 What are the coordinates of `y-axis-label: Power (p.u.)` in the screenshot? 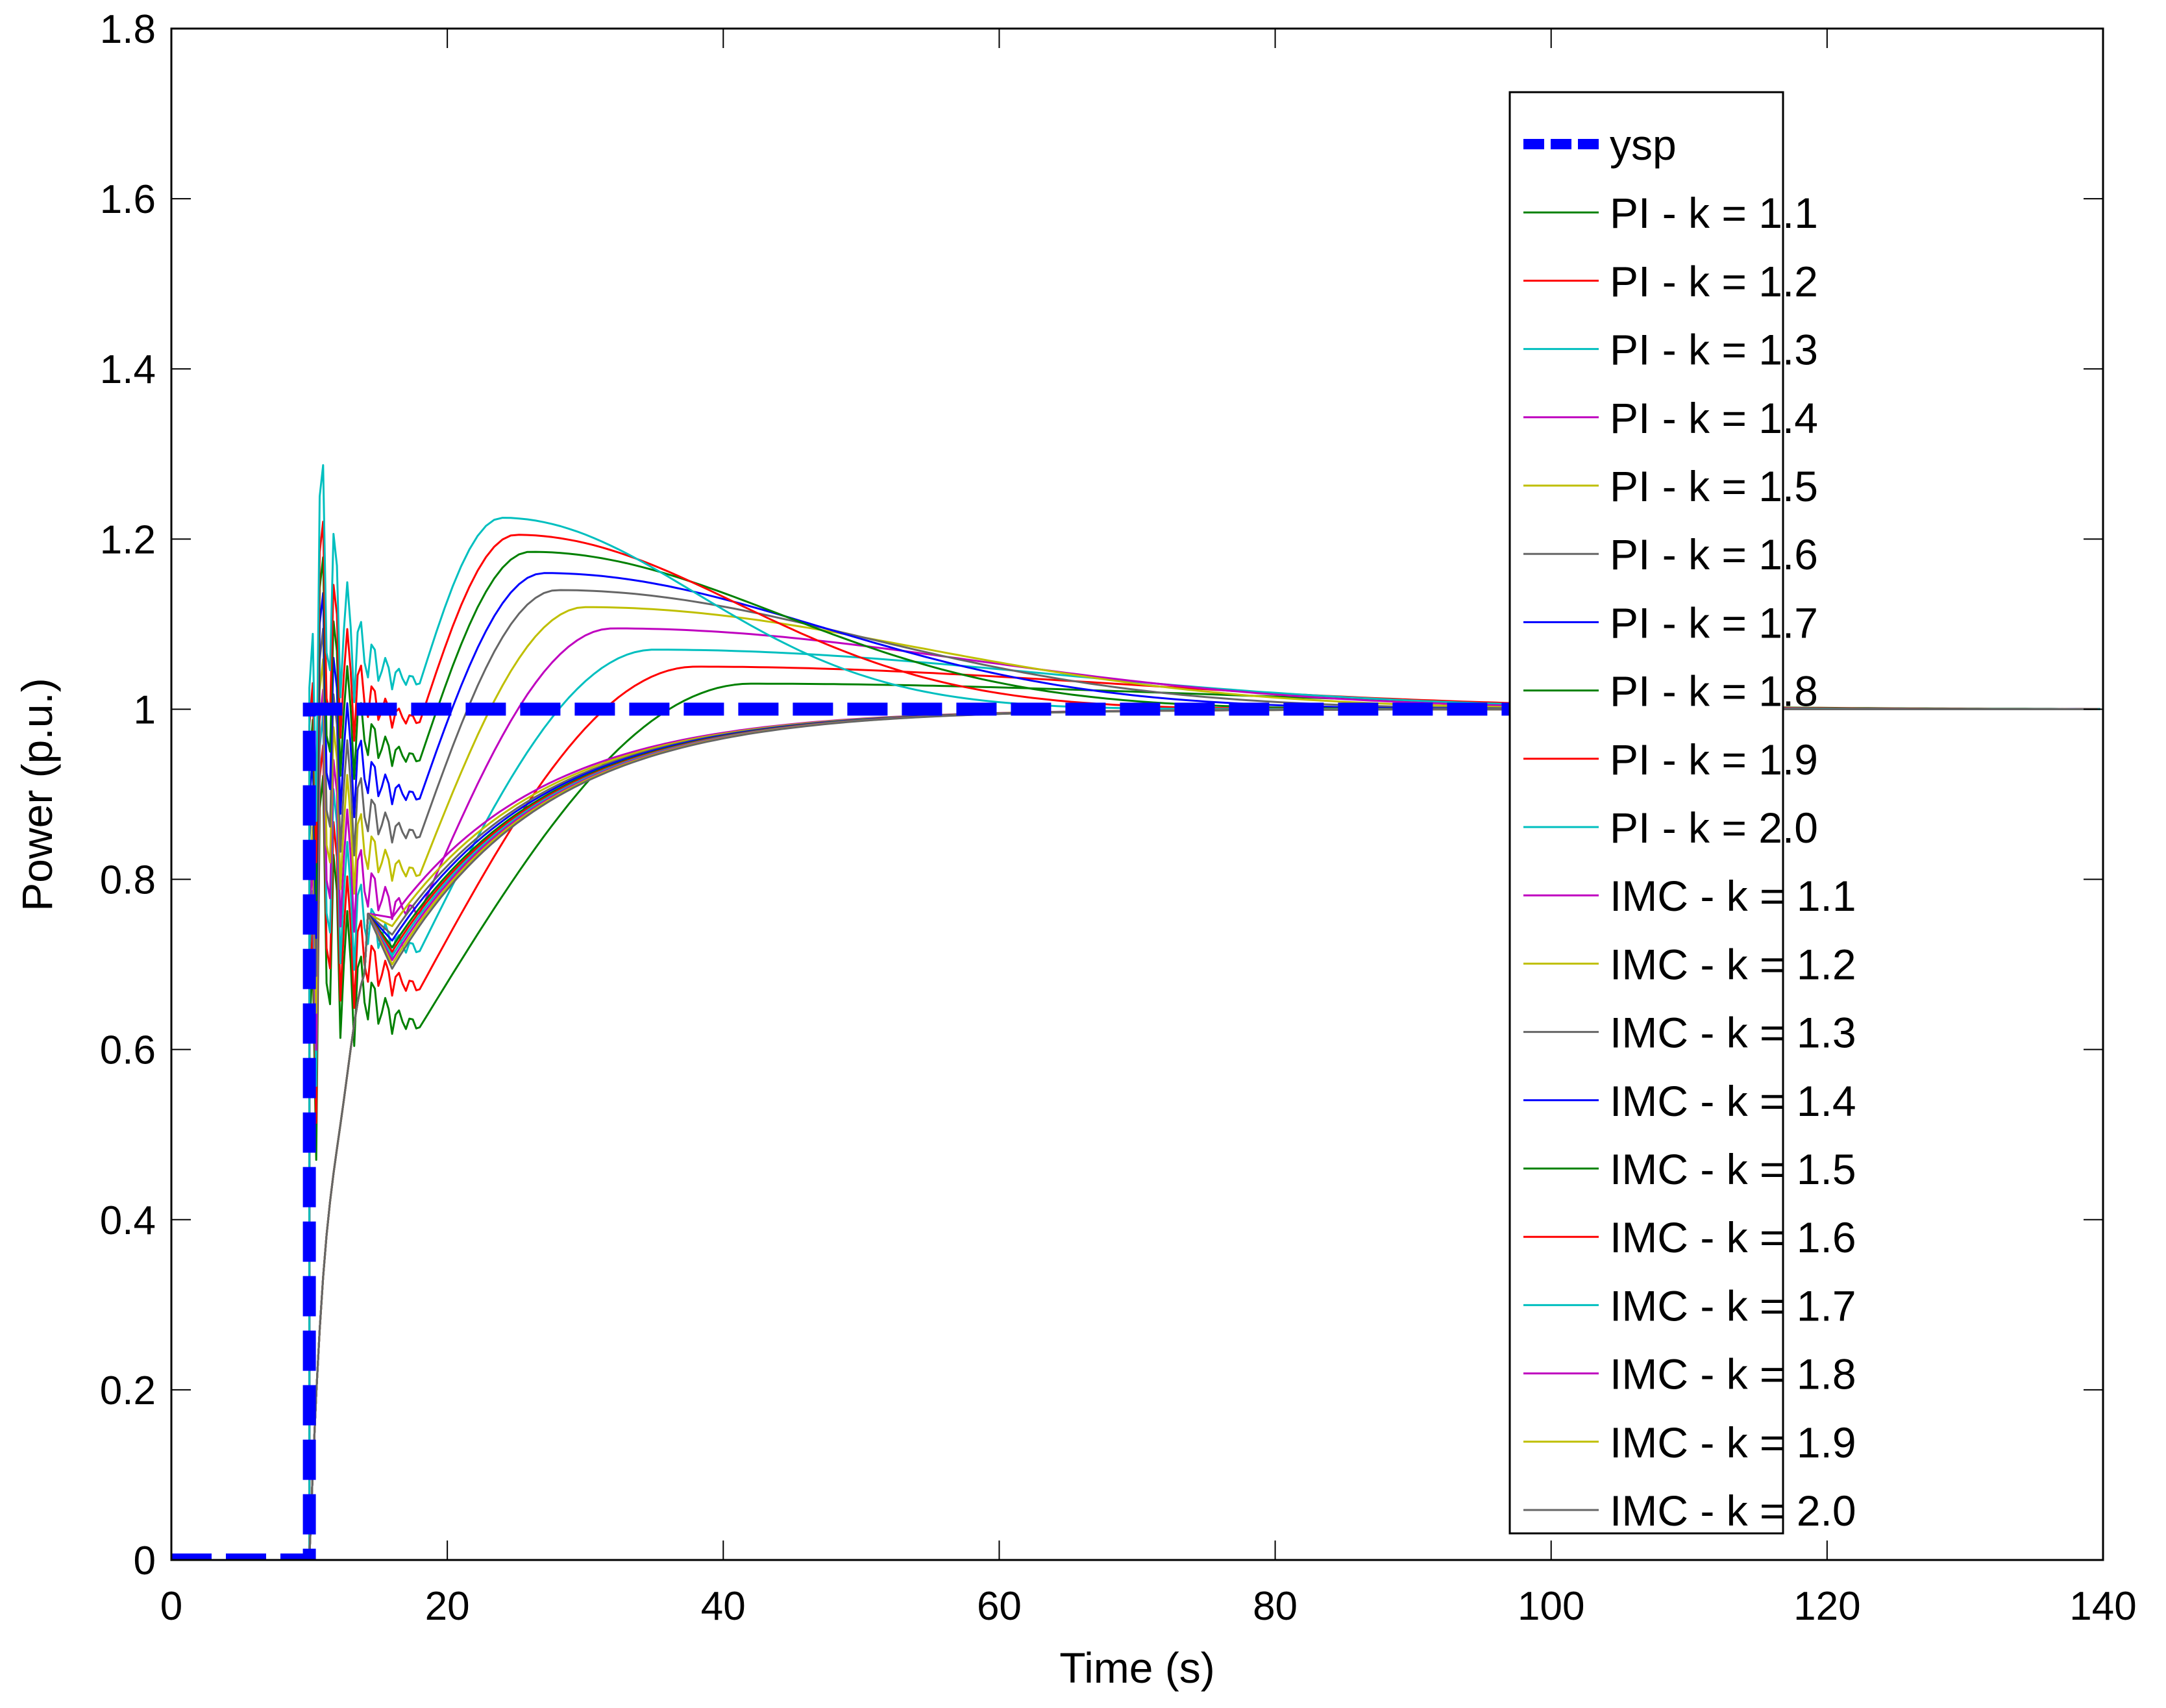 It's located at (37, 795).